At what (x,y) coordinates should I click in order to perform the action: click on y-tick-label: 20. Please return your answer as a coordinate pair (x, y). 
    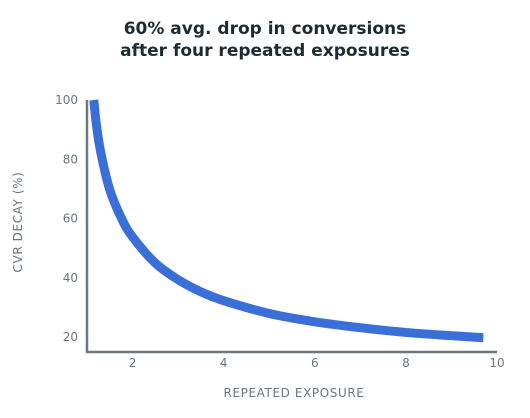
    Looking at the image, I should click on (70, 337).